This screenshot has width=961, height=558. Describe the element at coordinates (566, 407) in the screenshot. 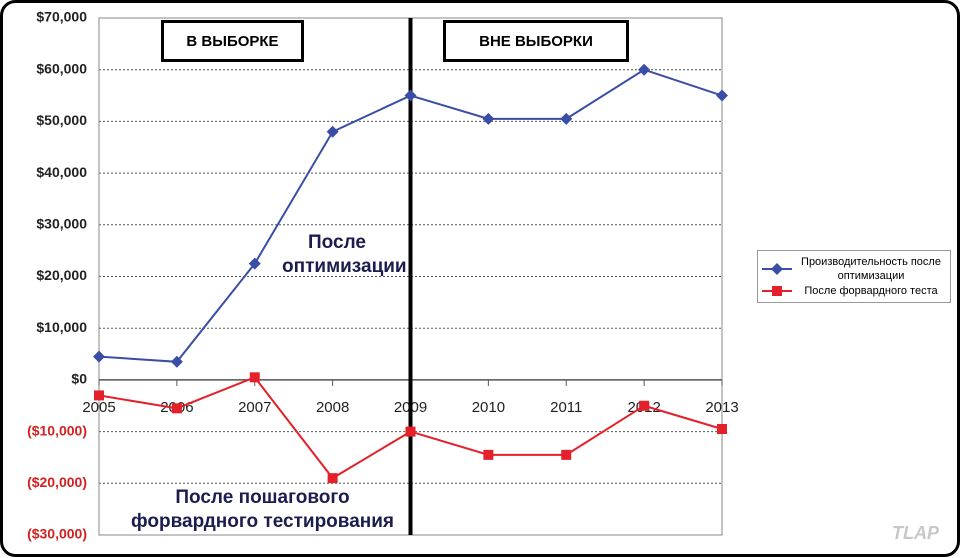

I see `x-tick-label: 2011` at that location.